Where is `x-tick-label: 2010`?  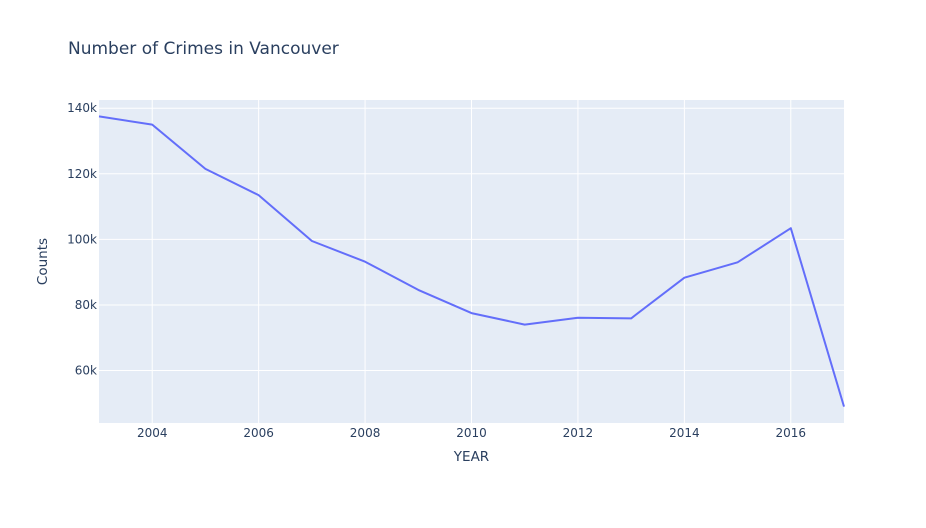
x-tick-label: 2010 is located at coordinates (471, 433).